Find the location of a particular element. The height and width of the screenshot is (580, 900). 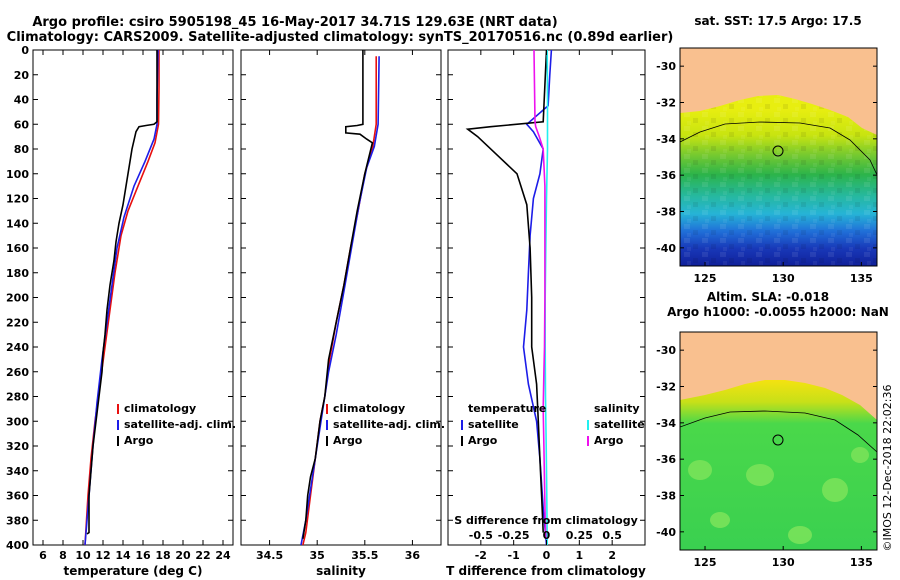

sla-argo-marker is located at coordinates (778, 440).